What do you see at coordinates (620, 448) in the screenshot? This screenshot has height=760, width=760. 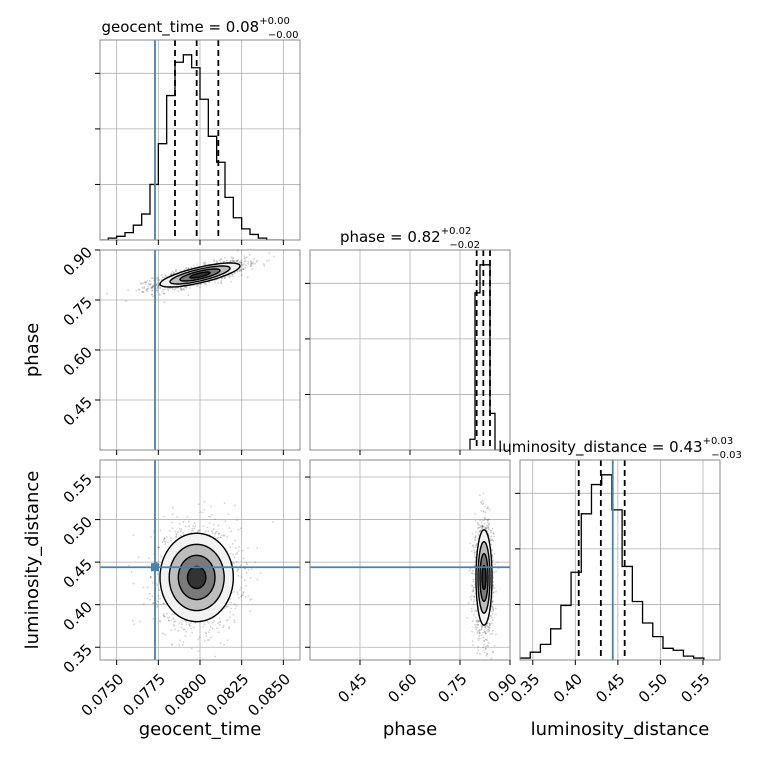 I see `panel-title-luminosity_distance: luminosity_distance = 0.43+0.03 −0.03` at bounding box center [620, 448].